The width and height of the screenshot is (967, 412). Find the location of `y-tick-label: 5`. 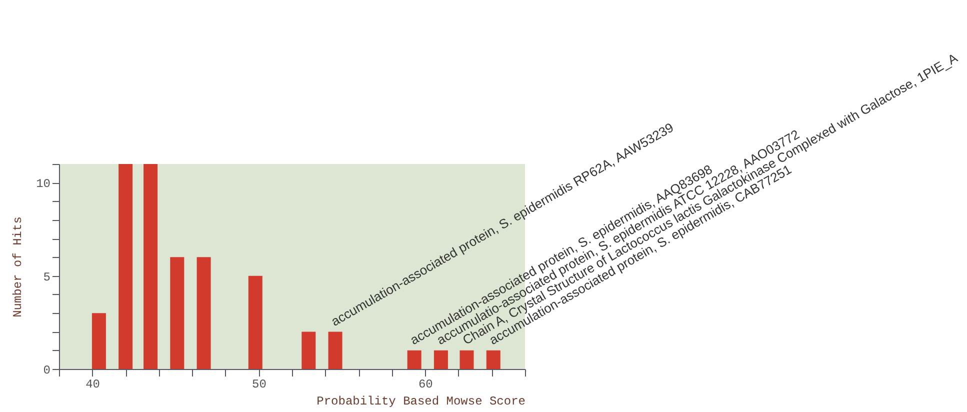

y-tick-label: 5 is located at coordinates (46, 277).